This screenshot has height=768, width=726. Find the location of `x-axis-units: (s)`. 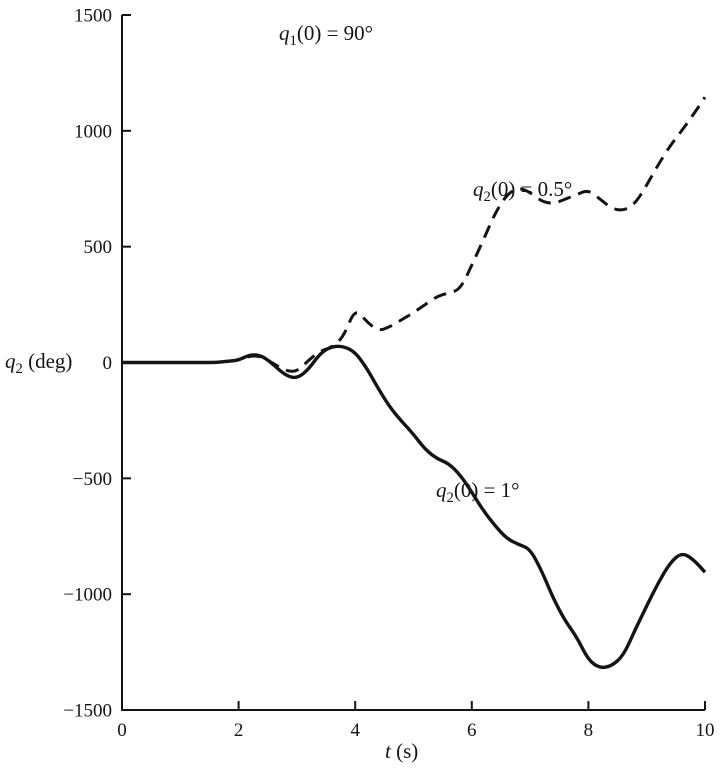

x-axis-units: (s) is located at coordinates (404, 751).